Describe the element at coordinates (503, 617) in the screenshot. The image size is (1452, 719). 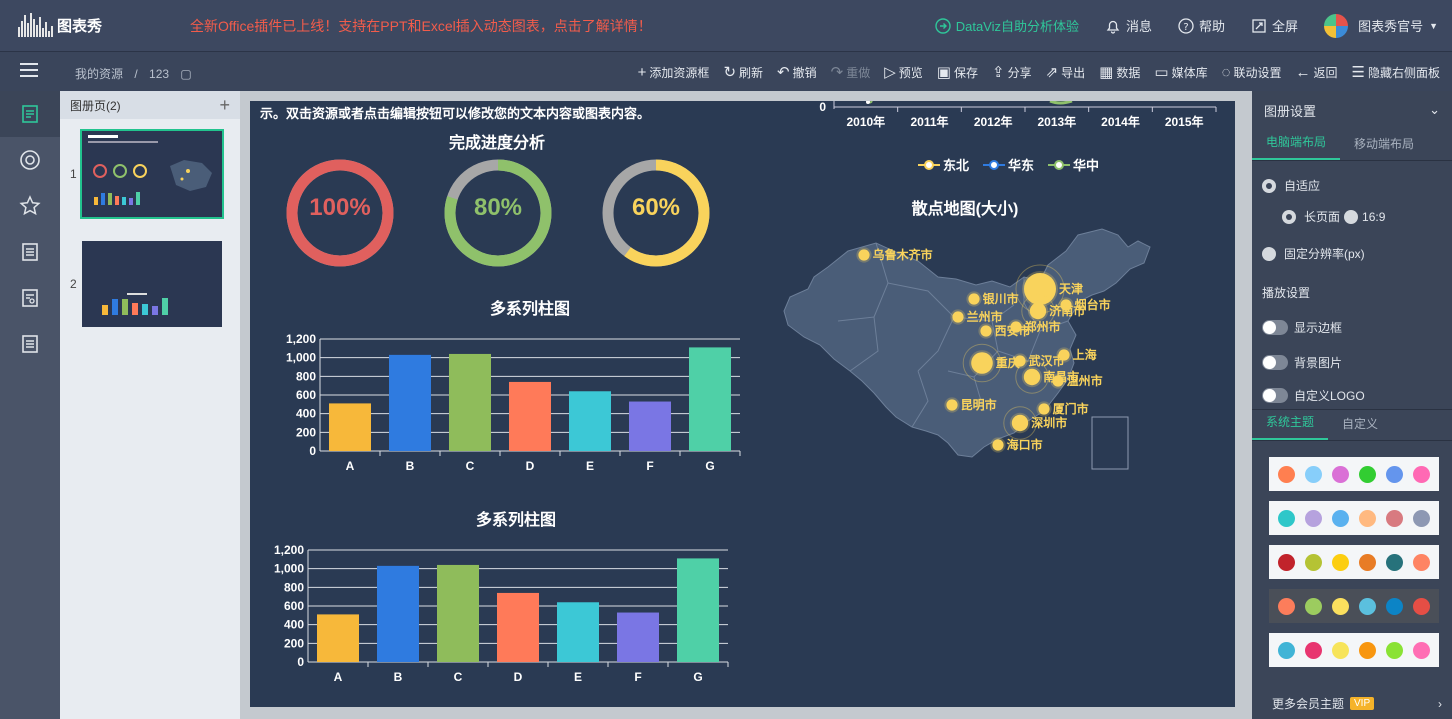
I see `bar-chart-2: 0 200 400 600 800 1,000 1,200 A B C D E F G` at that location.